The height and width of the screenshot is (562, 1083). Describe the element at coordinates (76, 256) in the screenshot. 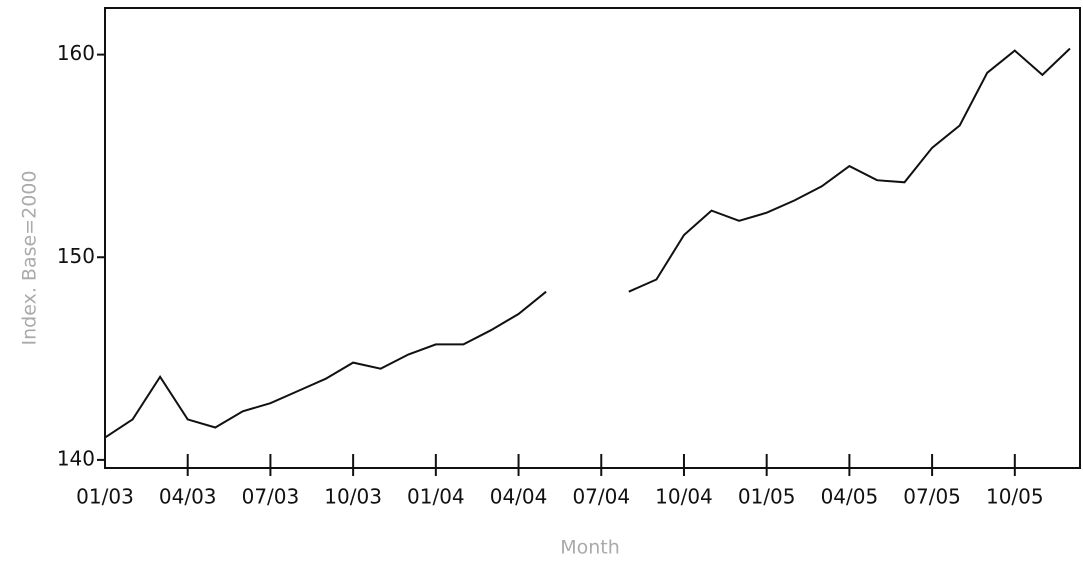

I see `y-tick-label: 150` at that location.